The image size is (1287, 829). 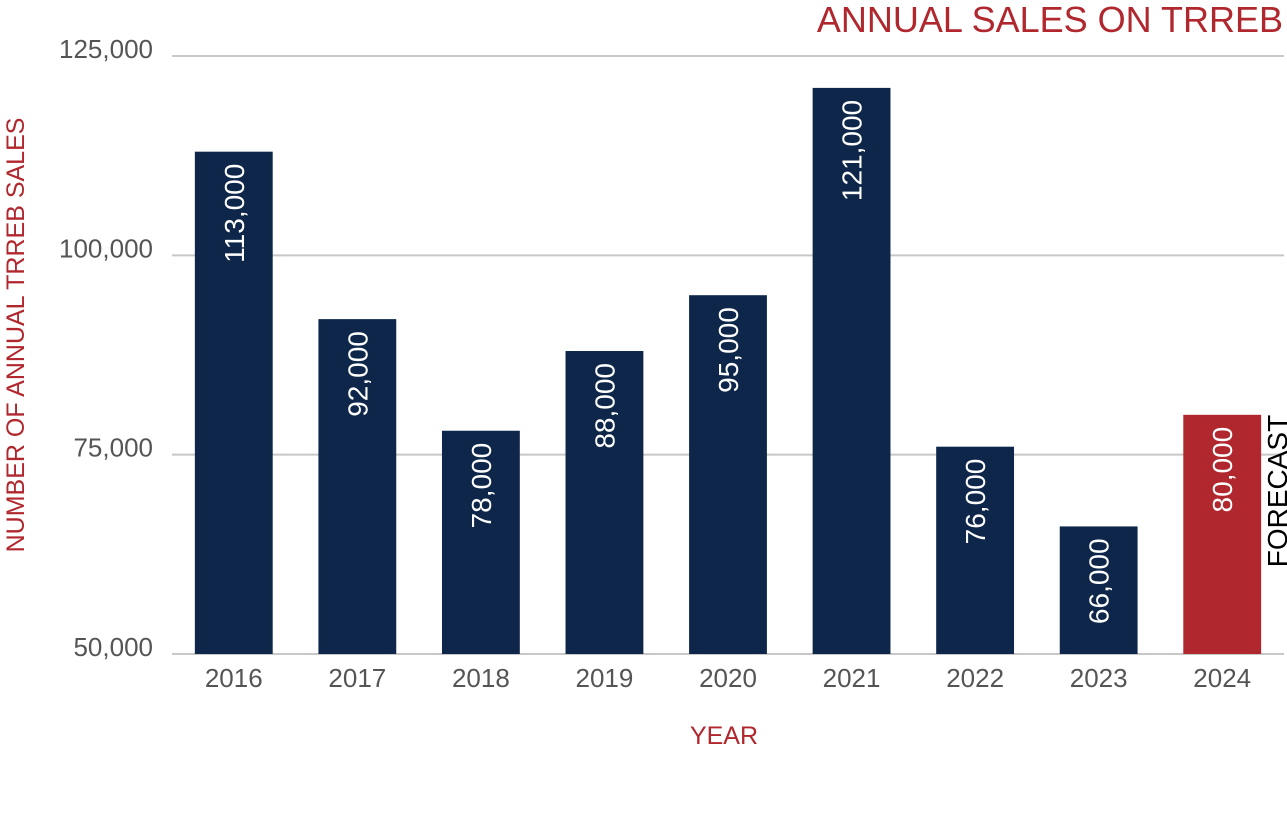 I want to click on forecast-annotation: FORECAST, so click(x=1274, y=491).